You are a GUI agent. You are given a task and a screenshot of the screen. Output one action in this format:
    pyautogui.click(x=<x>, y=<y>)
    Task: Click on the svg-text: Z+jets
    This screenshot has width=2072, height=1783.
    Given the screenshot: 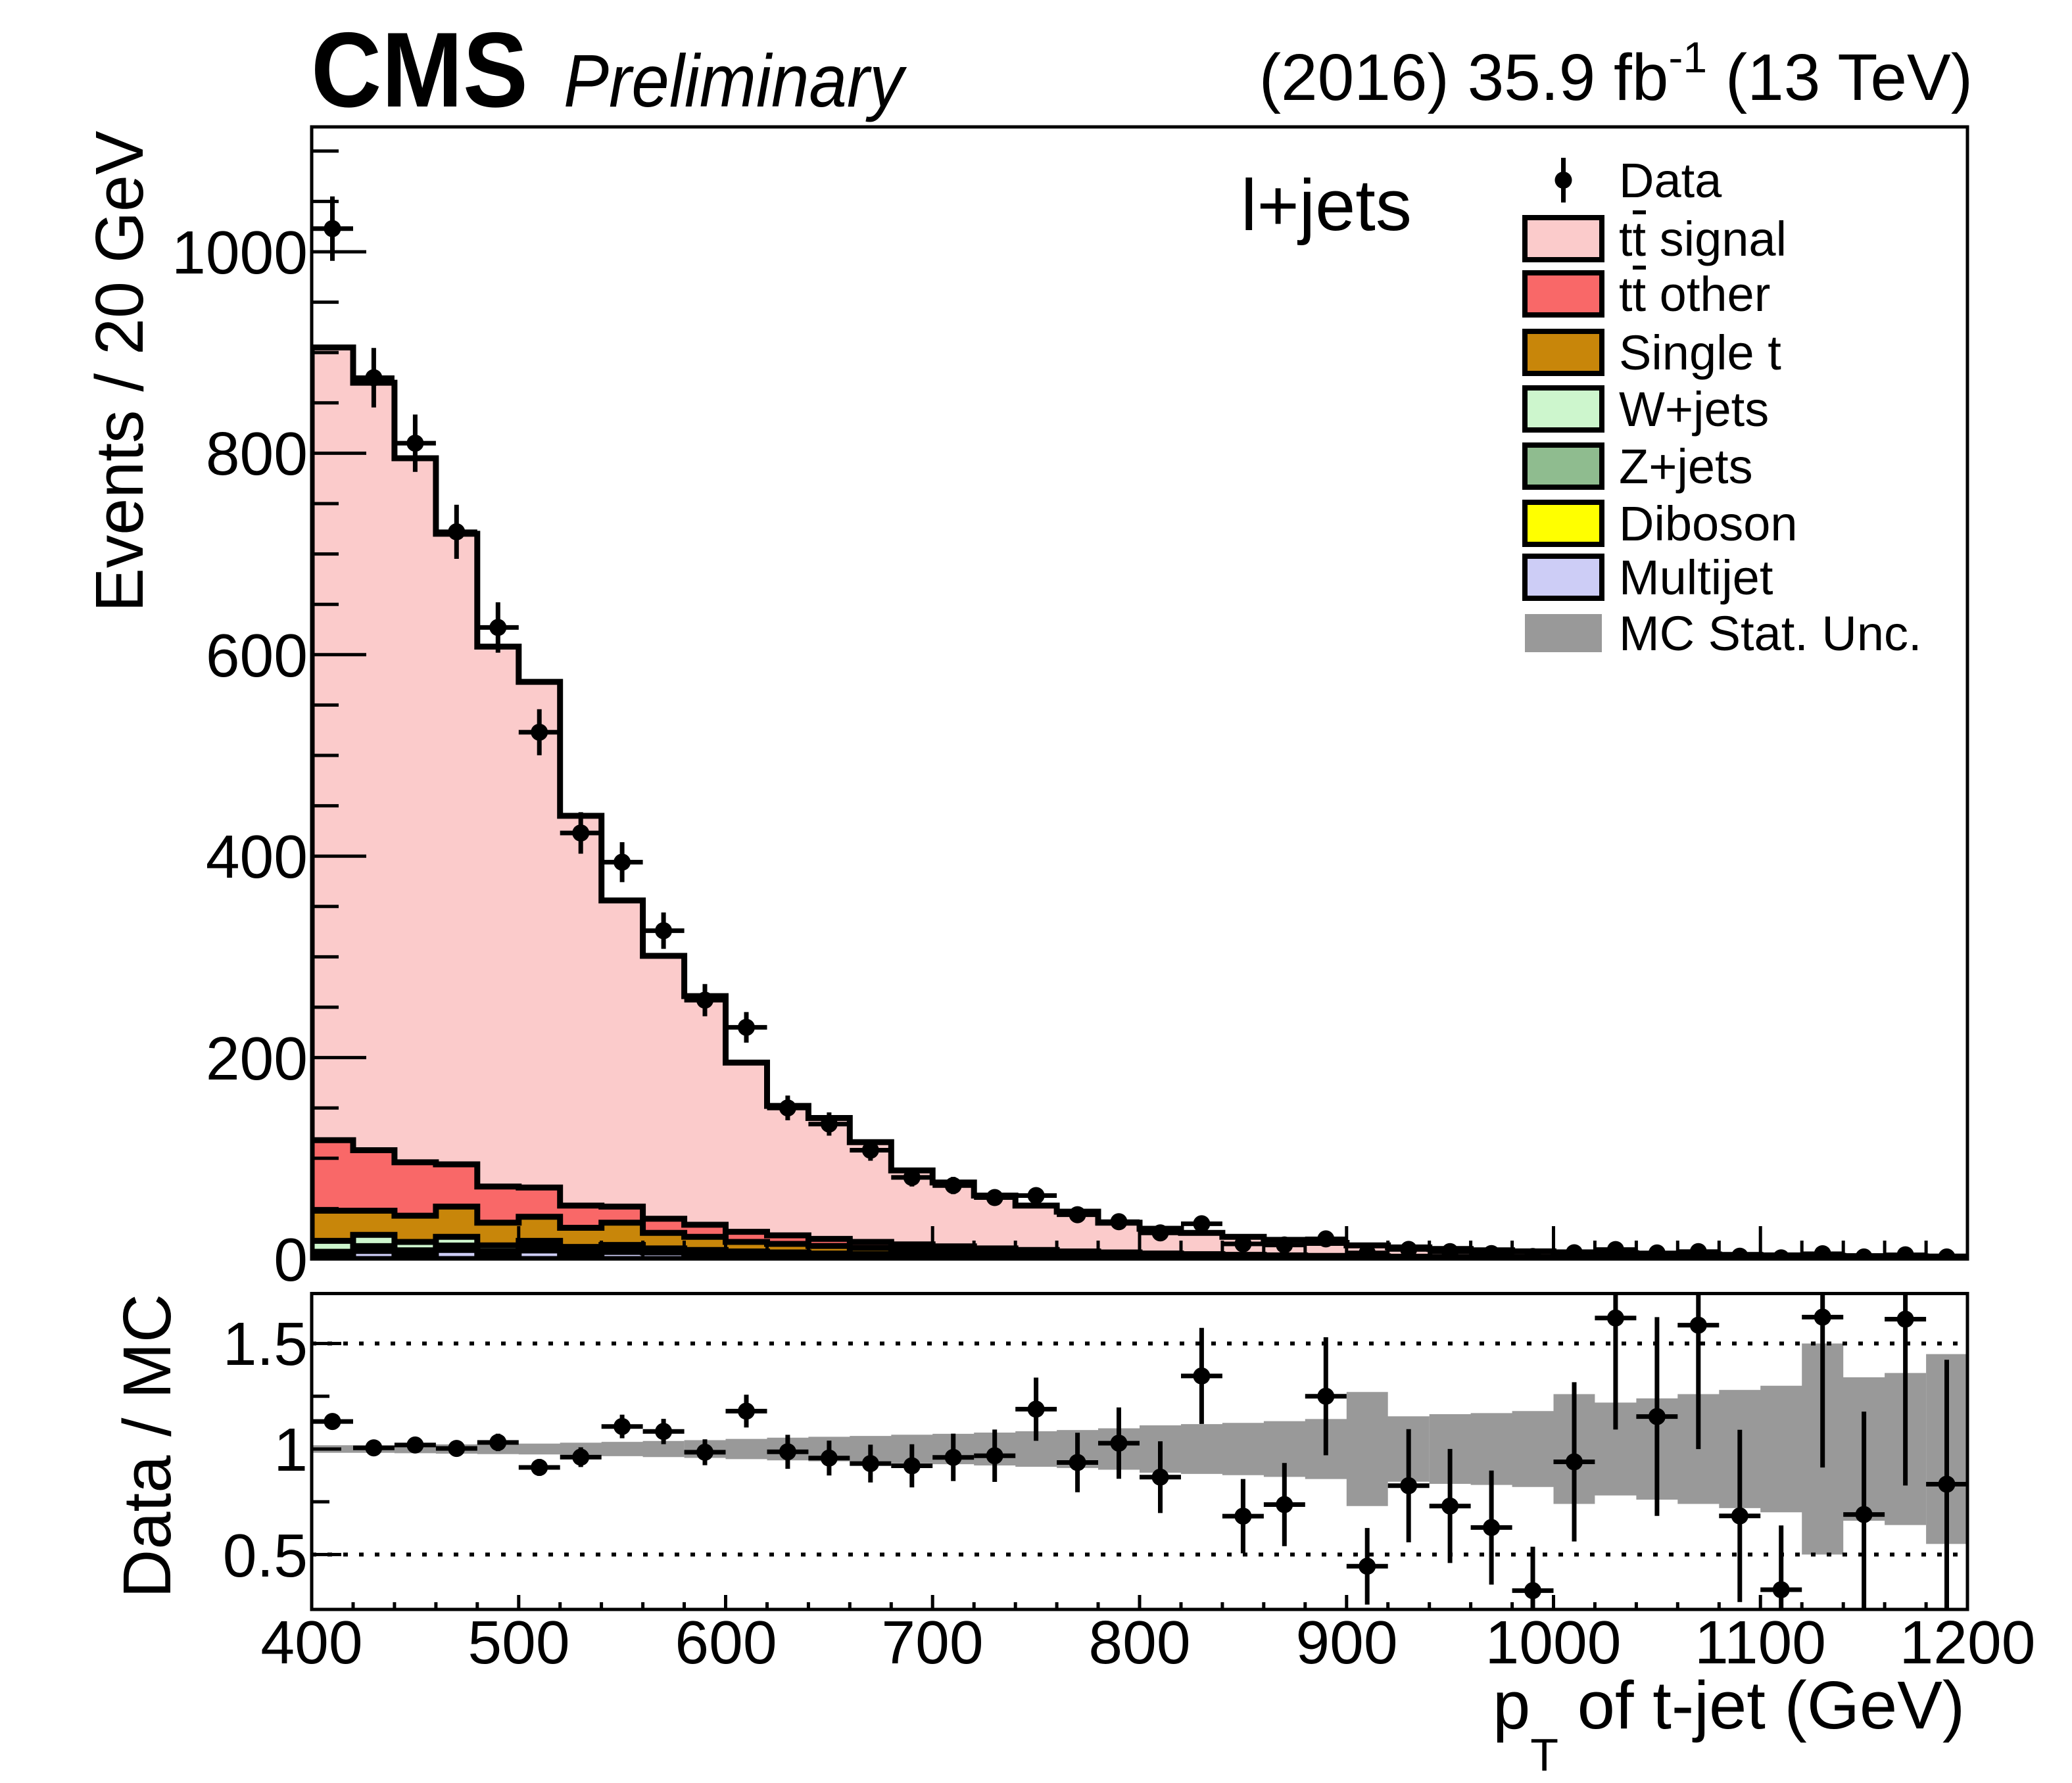 What is the action you would take?
    pyautogui.click(x=1686, y=466)
    